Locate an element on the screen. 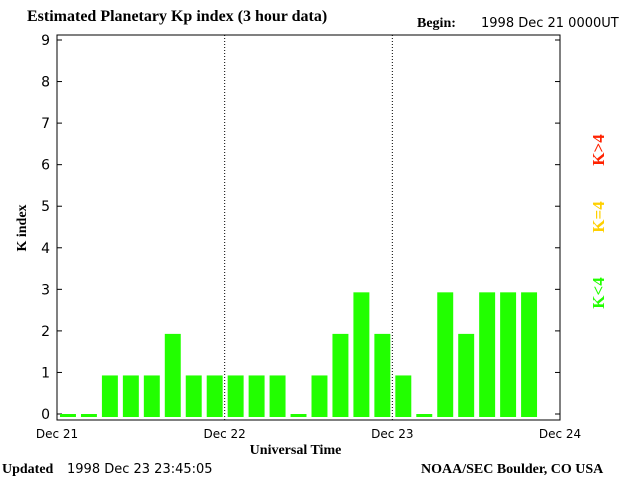 This screenshot has height=480, width=640. legend-k-greater-than-4: K>4 is located at coordinates (598, 150).